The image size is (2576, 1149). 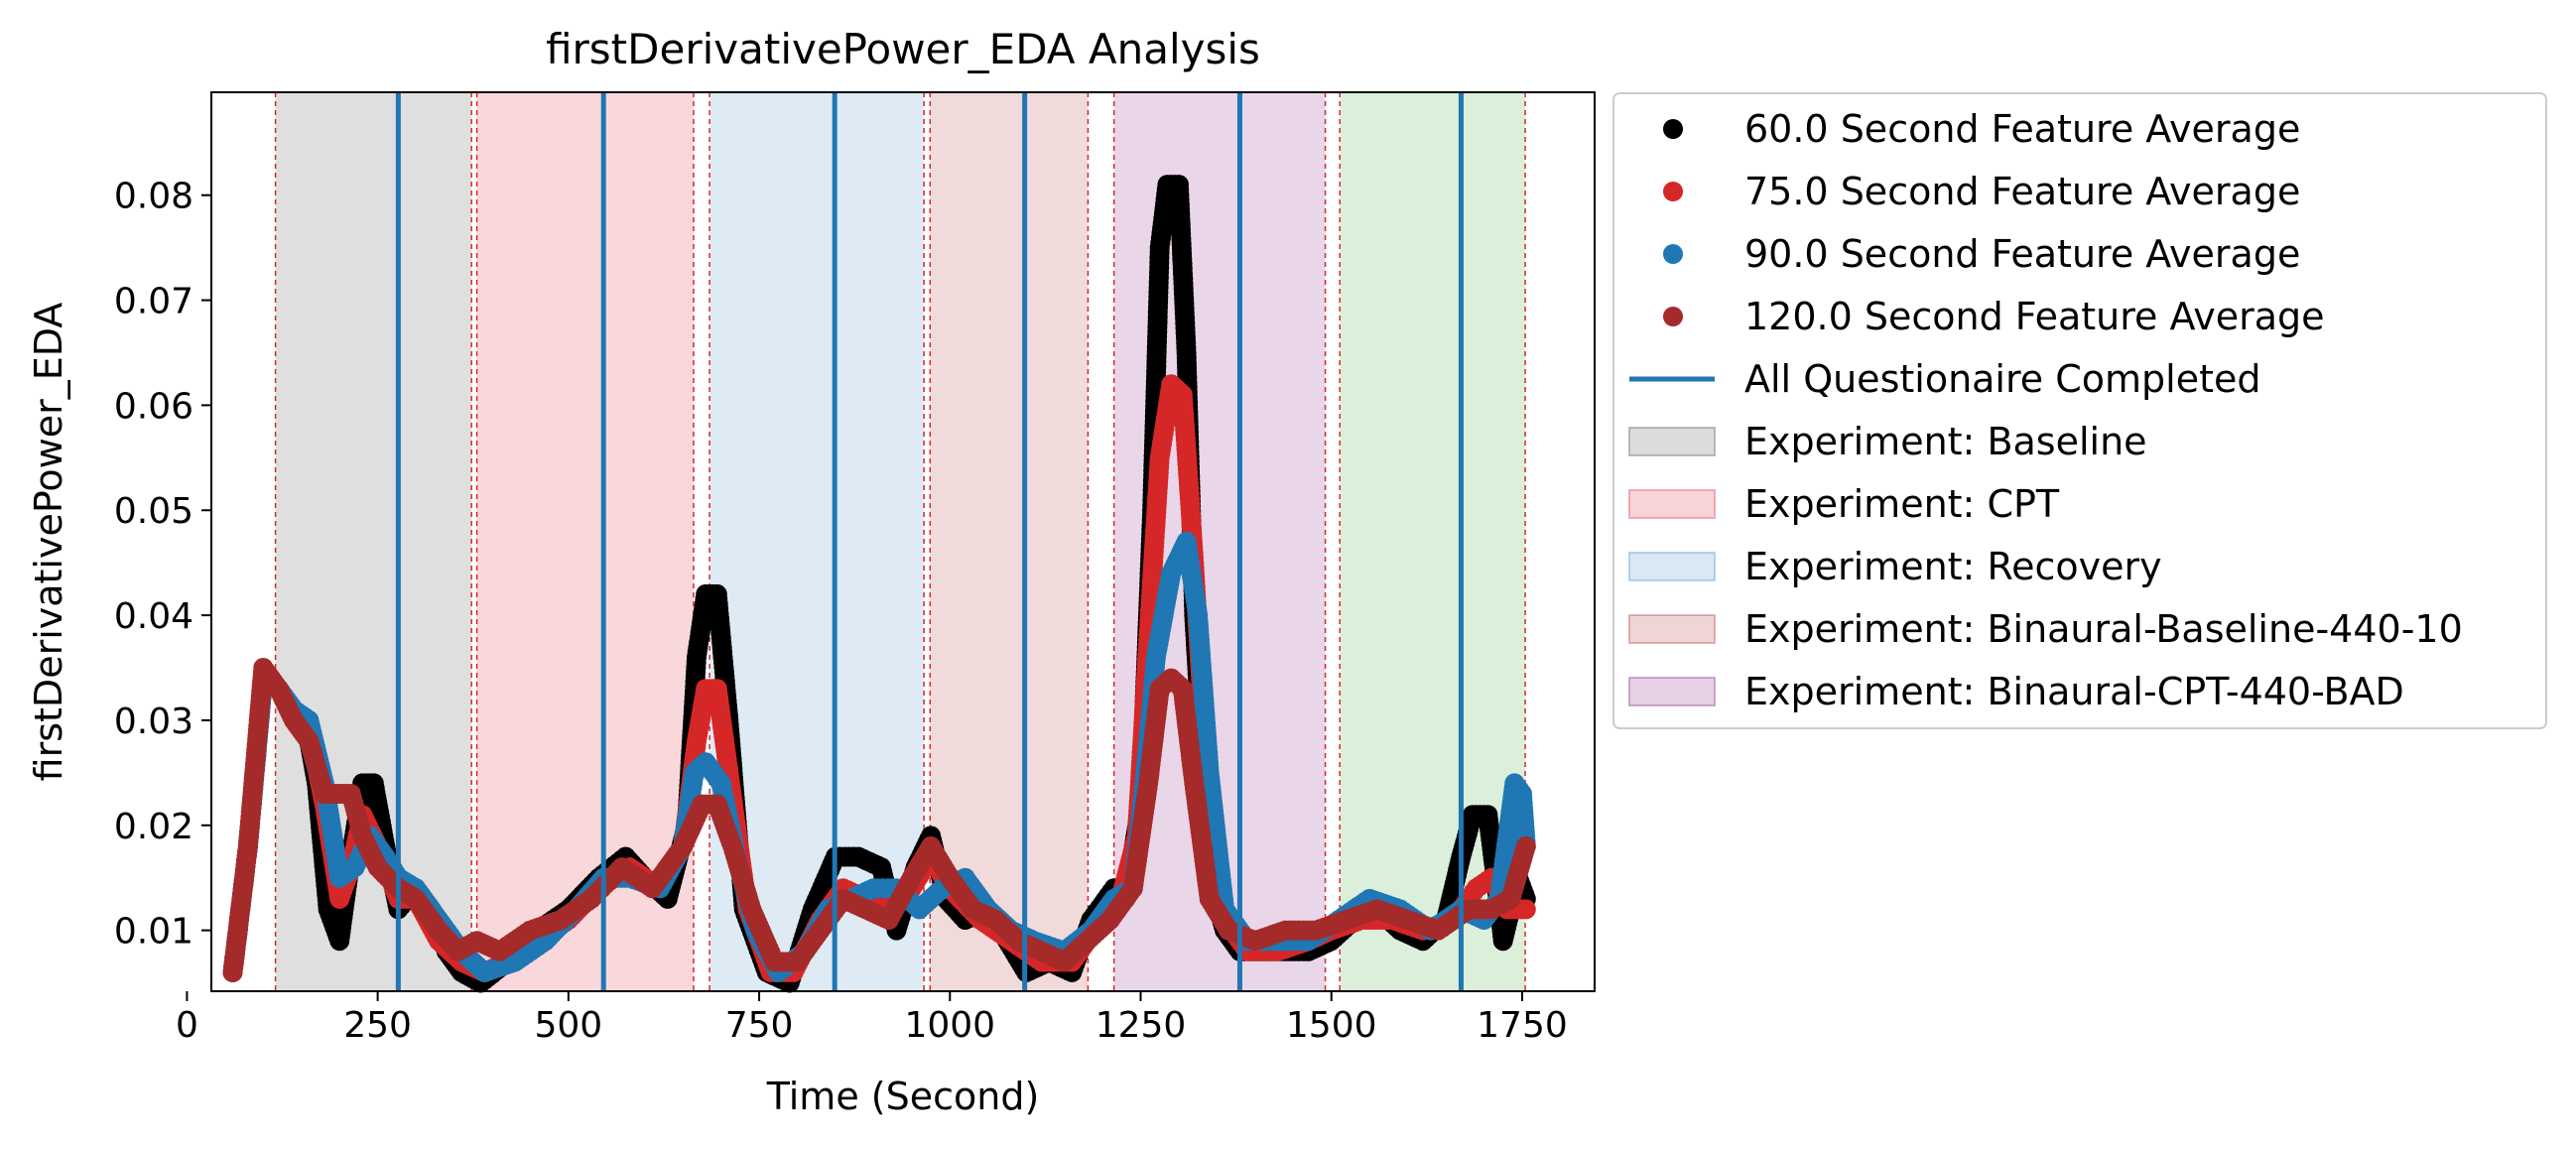 I want to click on chart-title: firstDerivativePower_EDA Analysis, so click(x=903, y=49).